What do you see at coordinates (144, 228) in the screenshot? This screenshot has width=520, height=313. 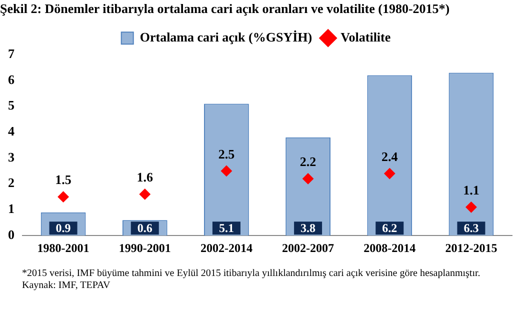 I see `data-label: 0.6` at bounding box center [144, 228].